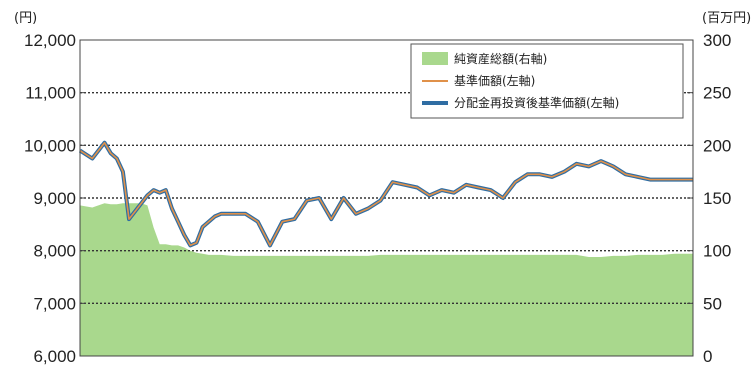  I want to click on left-tick-label: 11,000, so click(50, 93).